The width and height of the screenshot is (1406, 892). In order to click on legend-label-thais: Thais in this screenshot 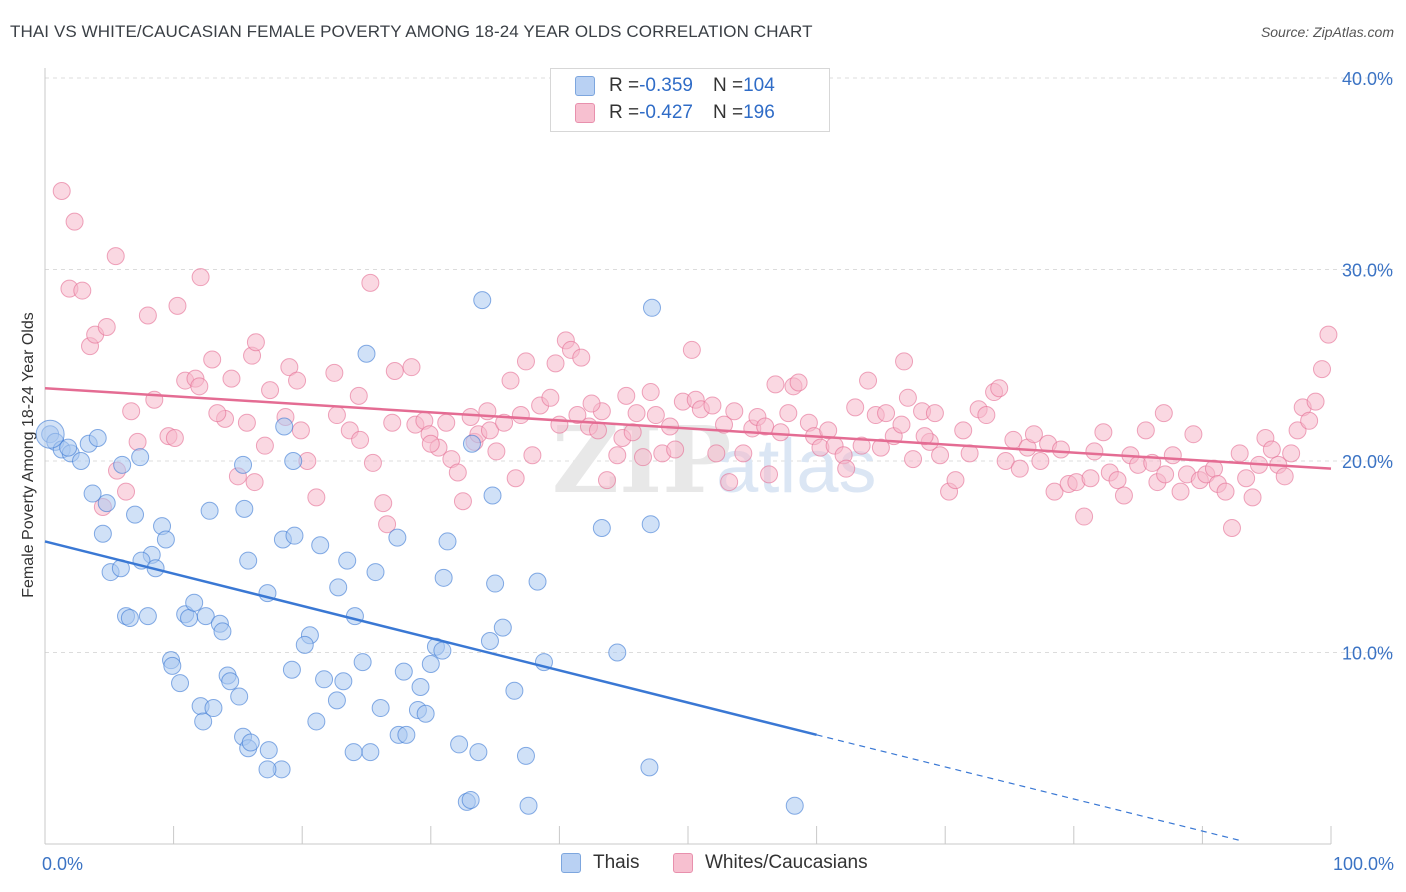, I will do `click(616, 862)`.